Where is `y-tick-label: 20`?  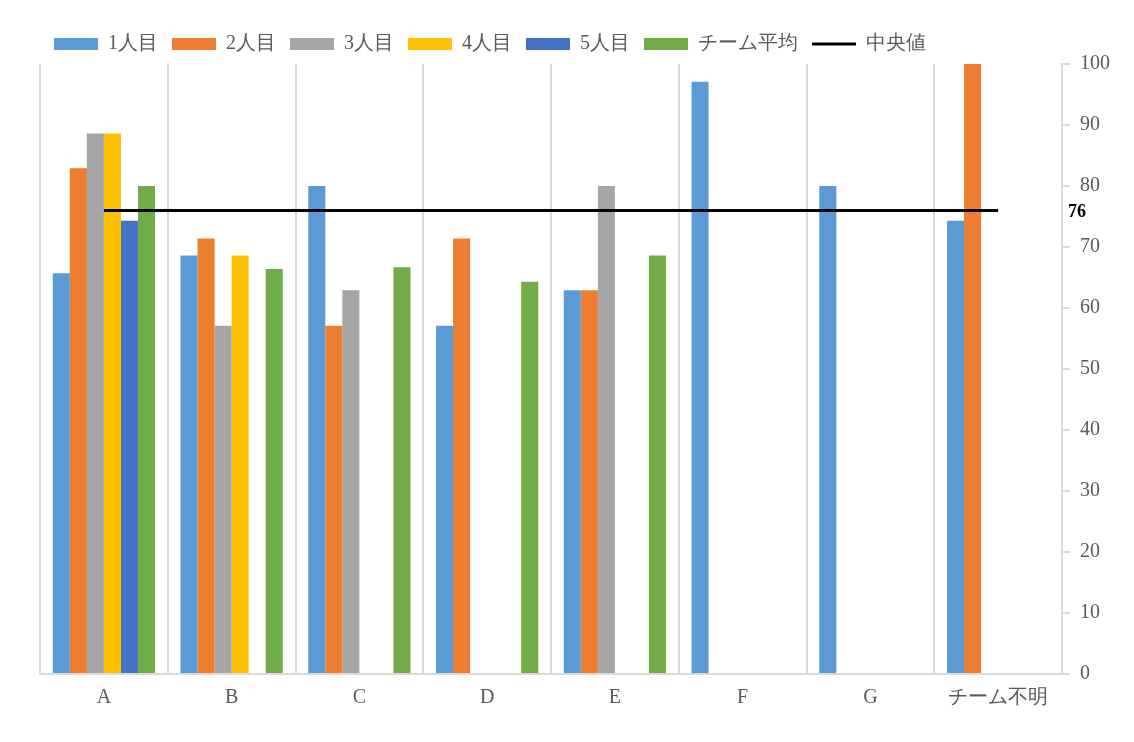 y-tick-label: 20 is located at coordinates (1090, 550).